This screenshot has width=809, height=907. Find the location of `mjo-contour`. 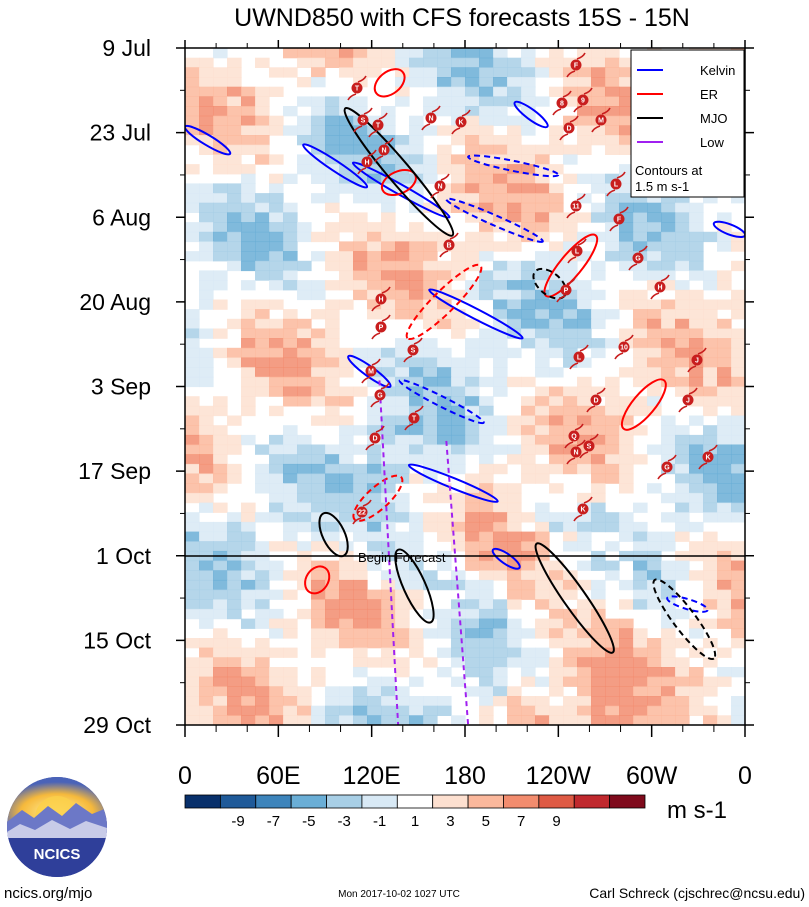

mjo-contour is located at coordinates (414, 586).